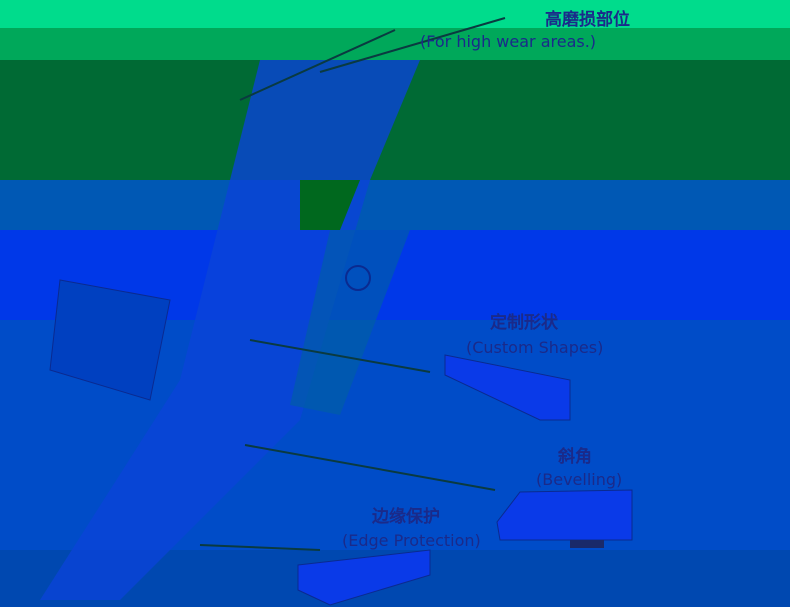 The width and height of the screenshot is (790, 607). I want to click on label-en: (For high wear areas.), so click(508, 41).